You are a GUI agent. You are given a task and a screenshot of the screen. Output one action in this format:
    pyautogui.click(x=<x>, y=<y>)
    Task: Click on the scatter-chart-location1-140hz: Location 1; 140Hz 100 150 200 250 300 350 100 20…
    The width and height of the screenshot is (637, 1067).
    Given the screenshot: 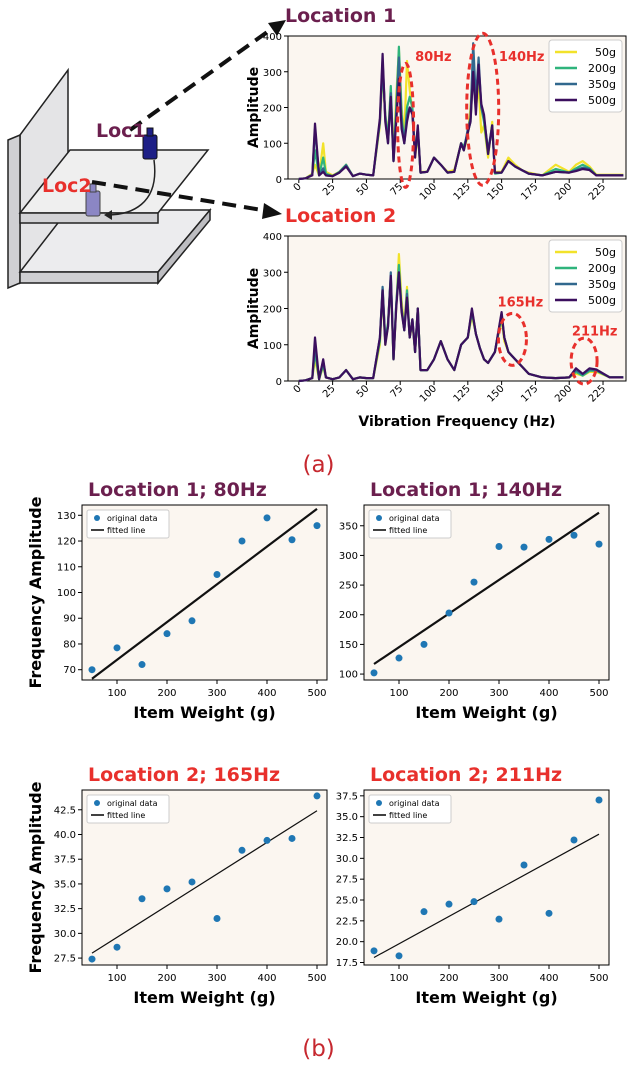 What is the action you would take?
    pyautogui.click(x=474, y=600)
    